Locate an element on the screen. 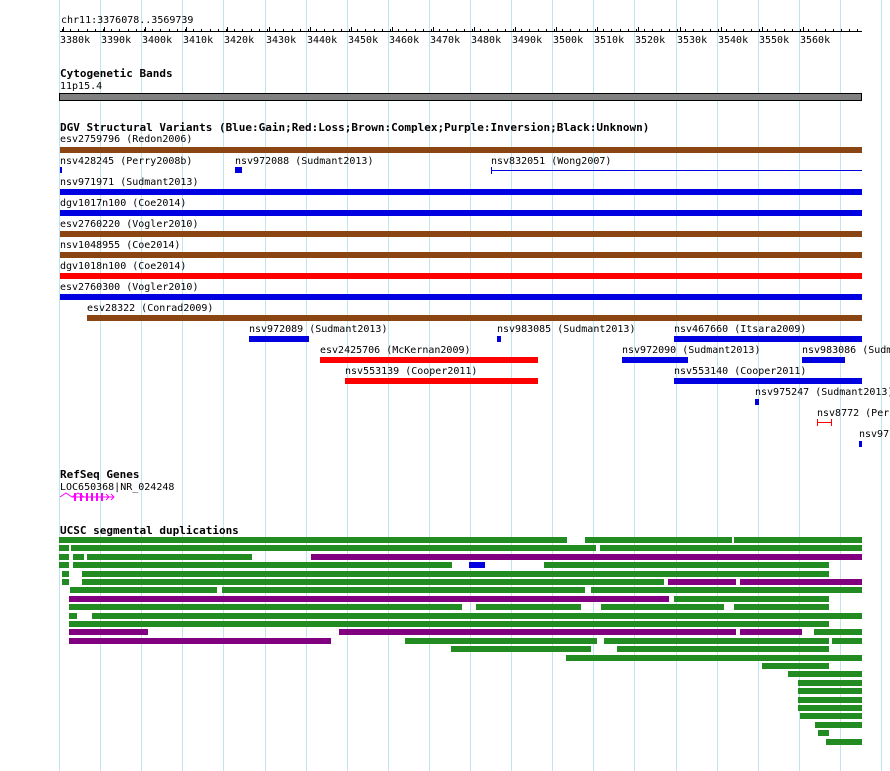  dgv-feature-label: nsv553140 (Cooper2011) is located at coordinates (740, 371).